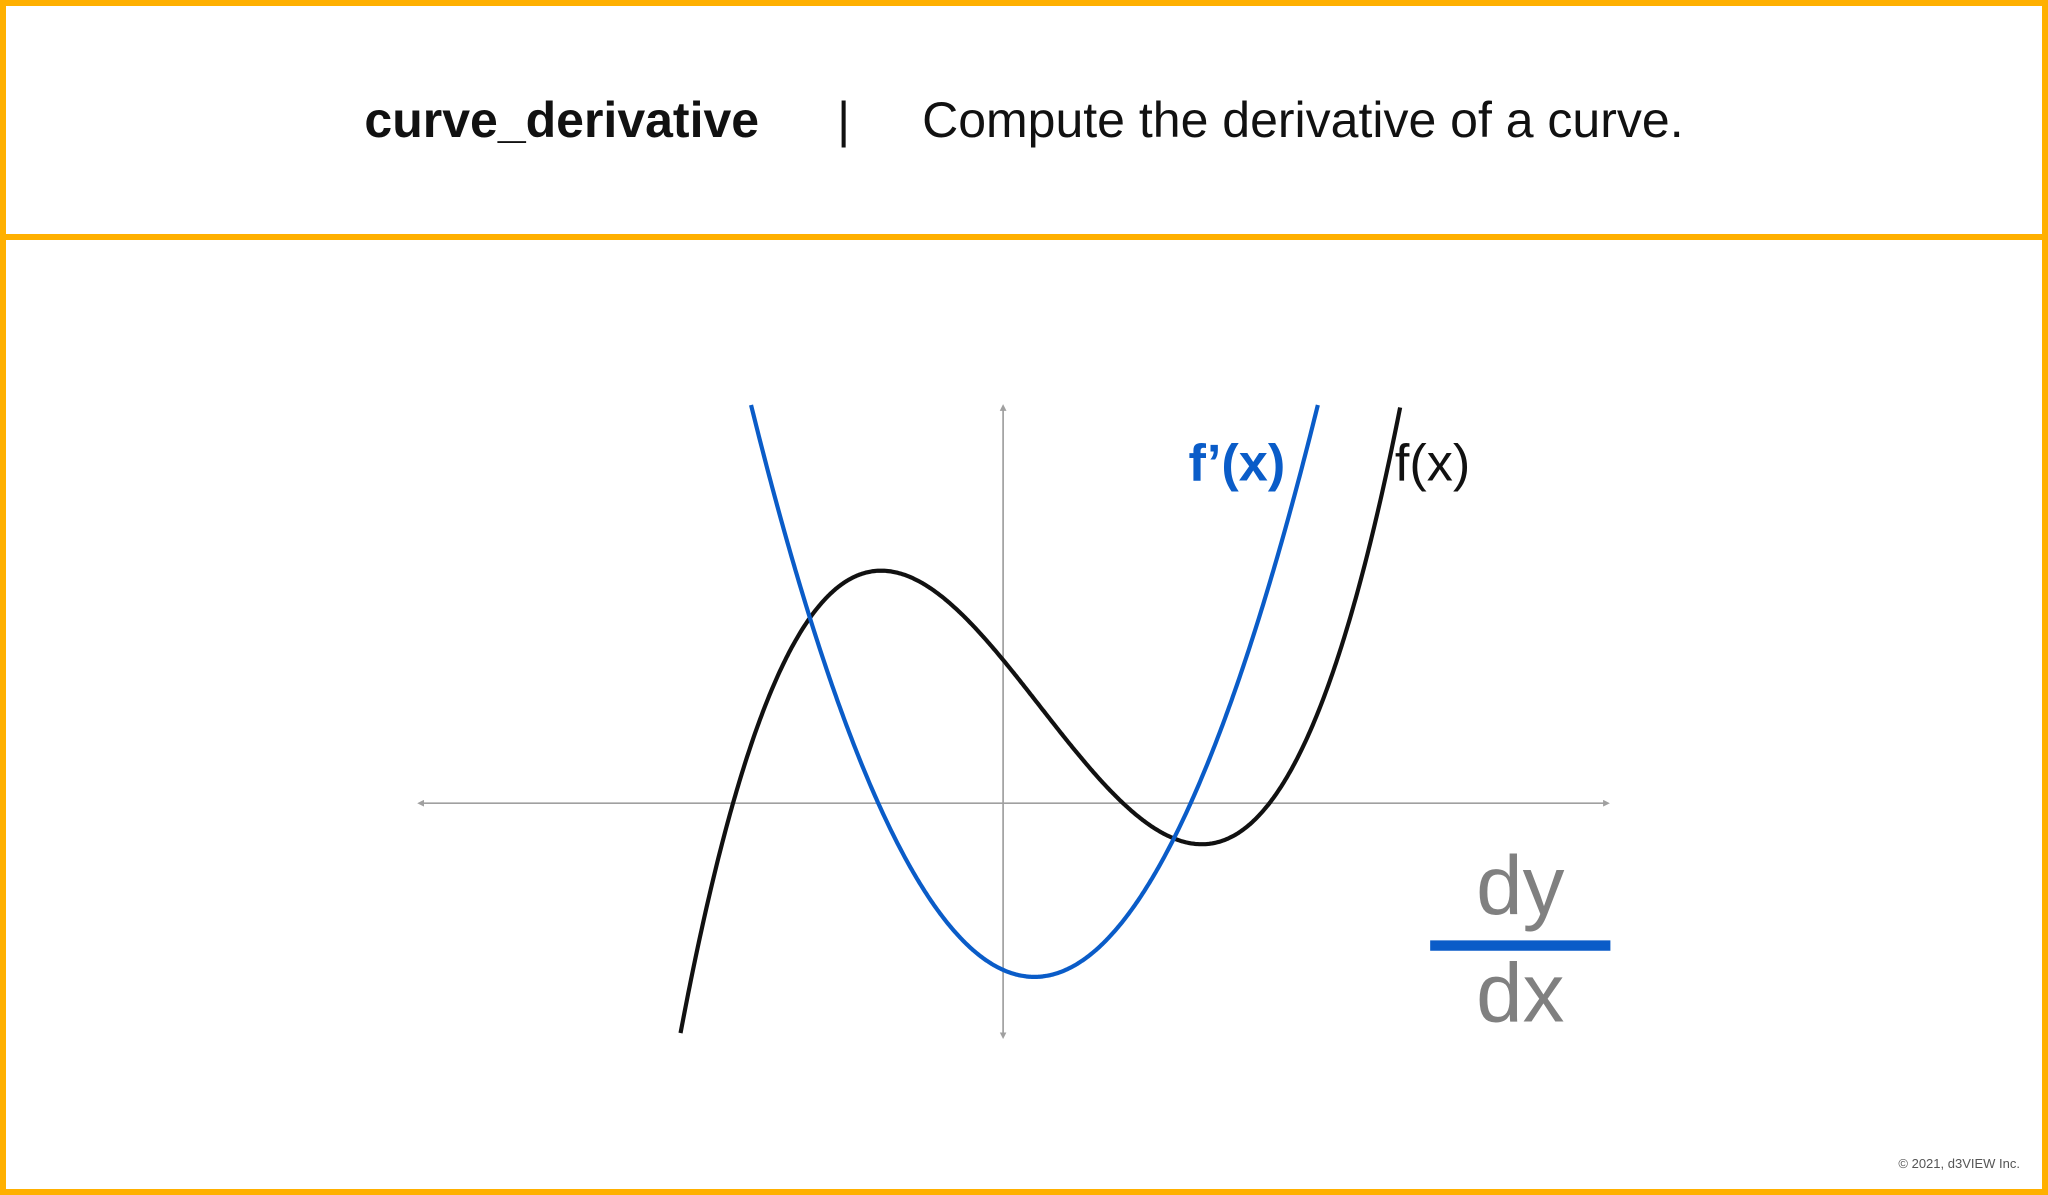 The image size is (2048, 1195). Describe the element at coordinates (1959, 1163) in the screenshot. I see `copyright: © 2021, d3VIEW Inc.` at that location.